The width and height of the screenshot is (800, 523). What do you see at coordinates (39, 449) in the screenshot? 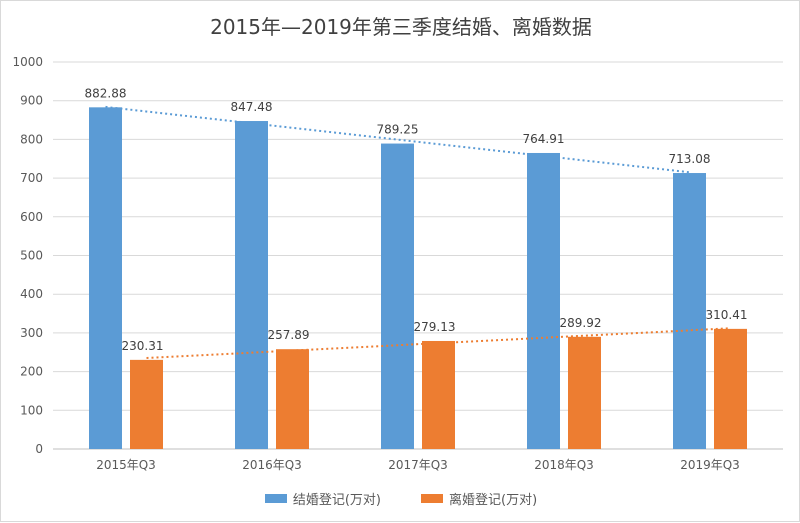
I see `y-tick-label: 0` at bounding box center [39, 449].